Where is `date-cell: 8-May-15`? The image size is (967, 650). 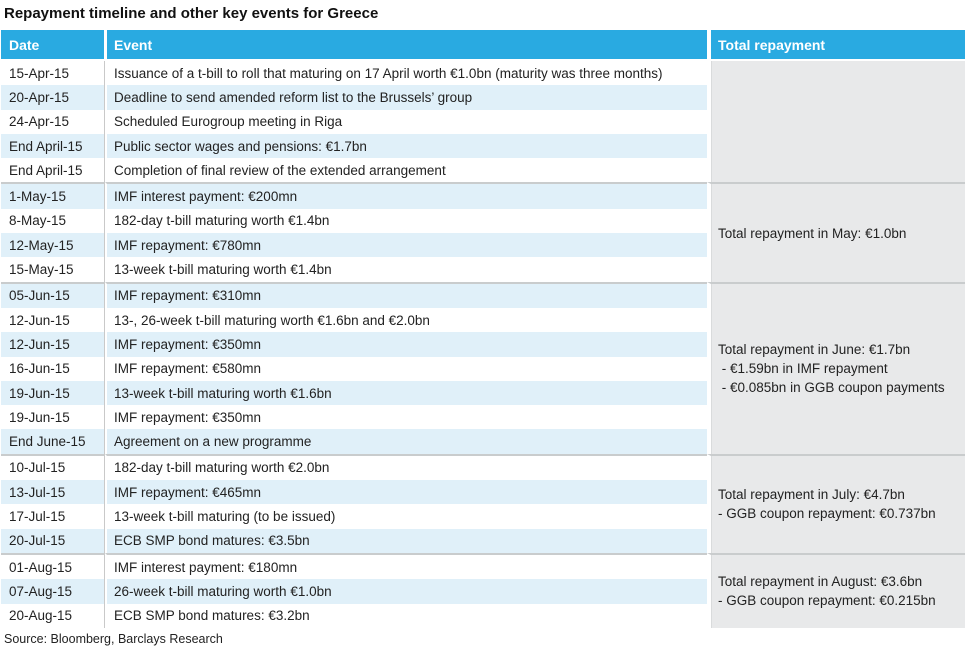 date-cell: 8-May-15 is located at coordinates (53, 221).